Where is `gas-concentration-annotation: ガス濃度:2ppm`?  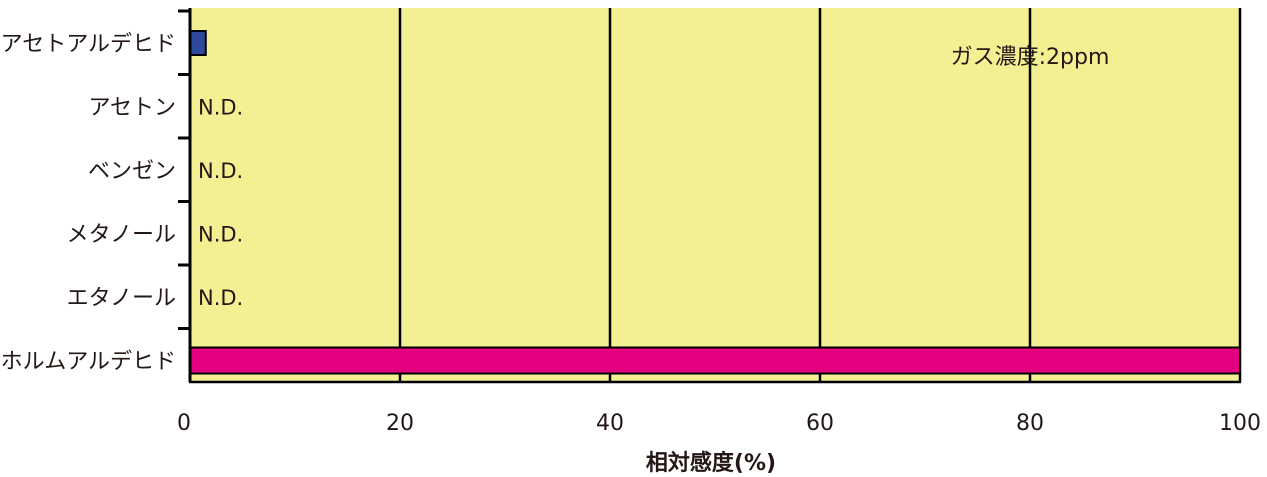 gas-concentration-annotation: ガス濃度:2ppm is located at coordinates (1030, 57).